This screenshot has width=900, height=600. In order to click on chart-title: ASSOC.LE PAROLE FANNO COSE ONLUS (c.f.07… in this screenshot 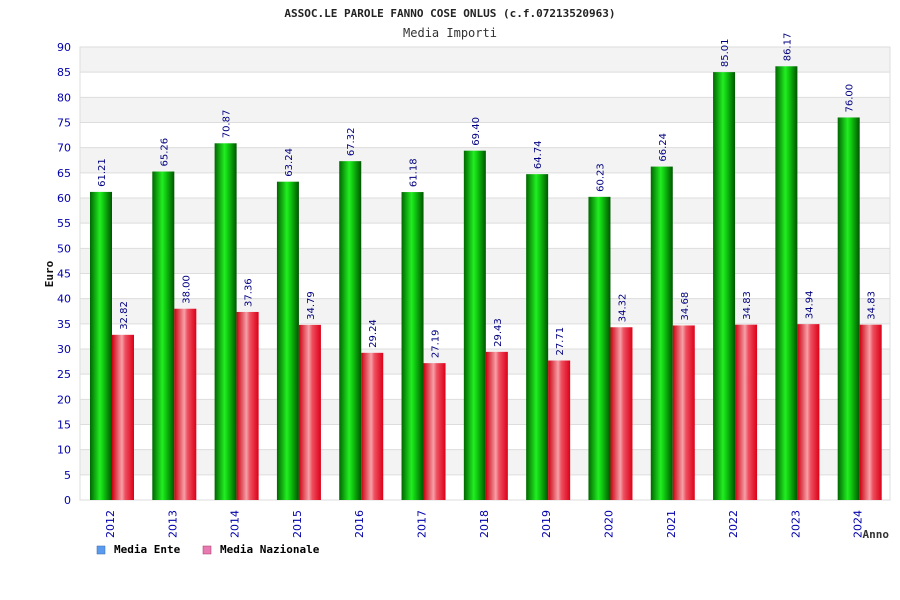, I will do `click(449, 13)`.